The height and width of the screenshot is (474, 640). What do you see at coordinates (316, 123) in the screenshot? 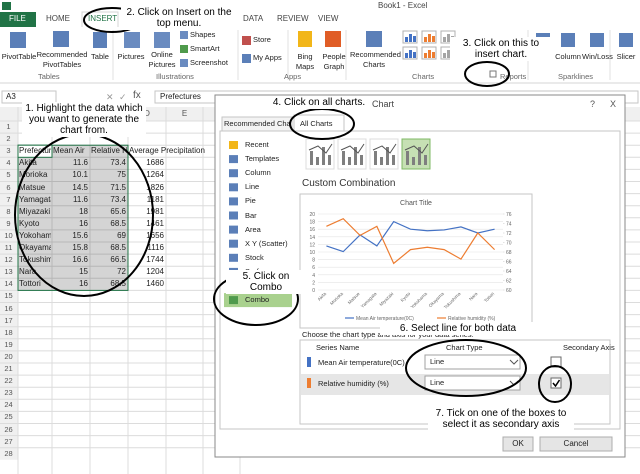
I see `dialog-tab-label: All Charts` at bounding box center [316, 123].